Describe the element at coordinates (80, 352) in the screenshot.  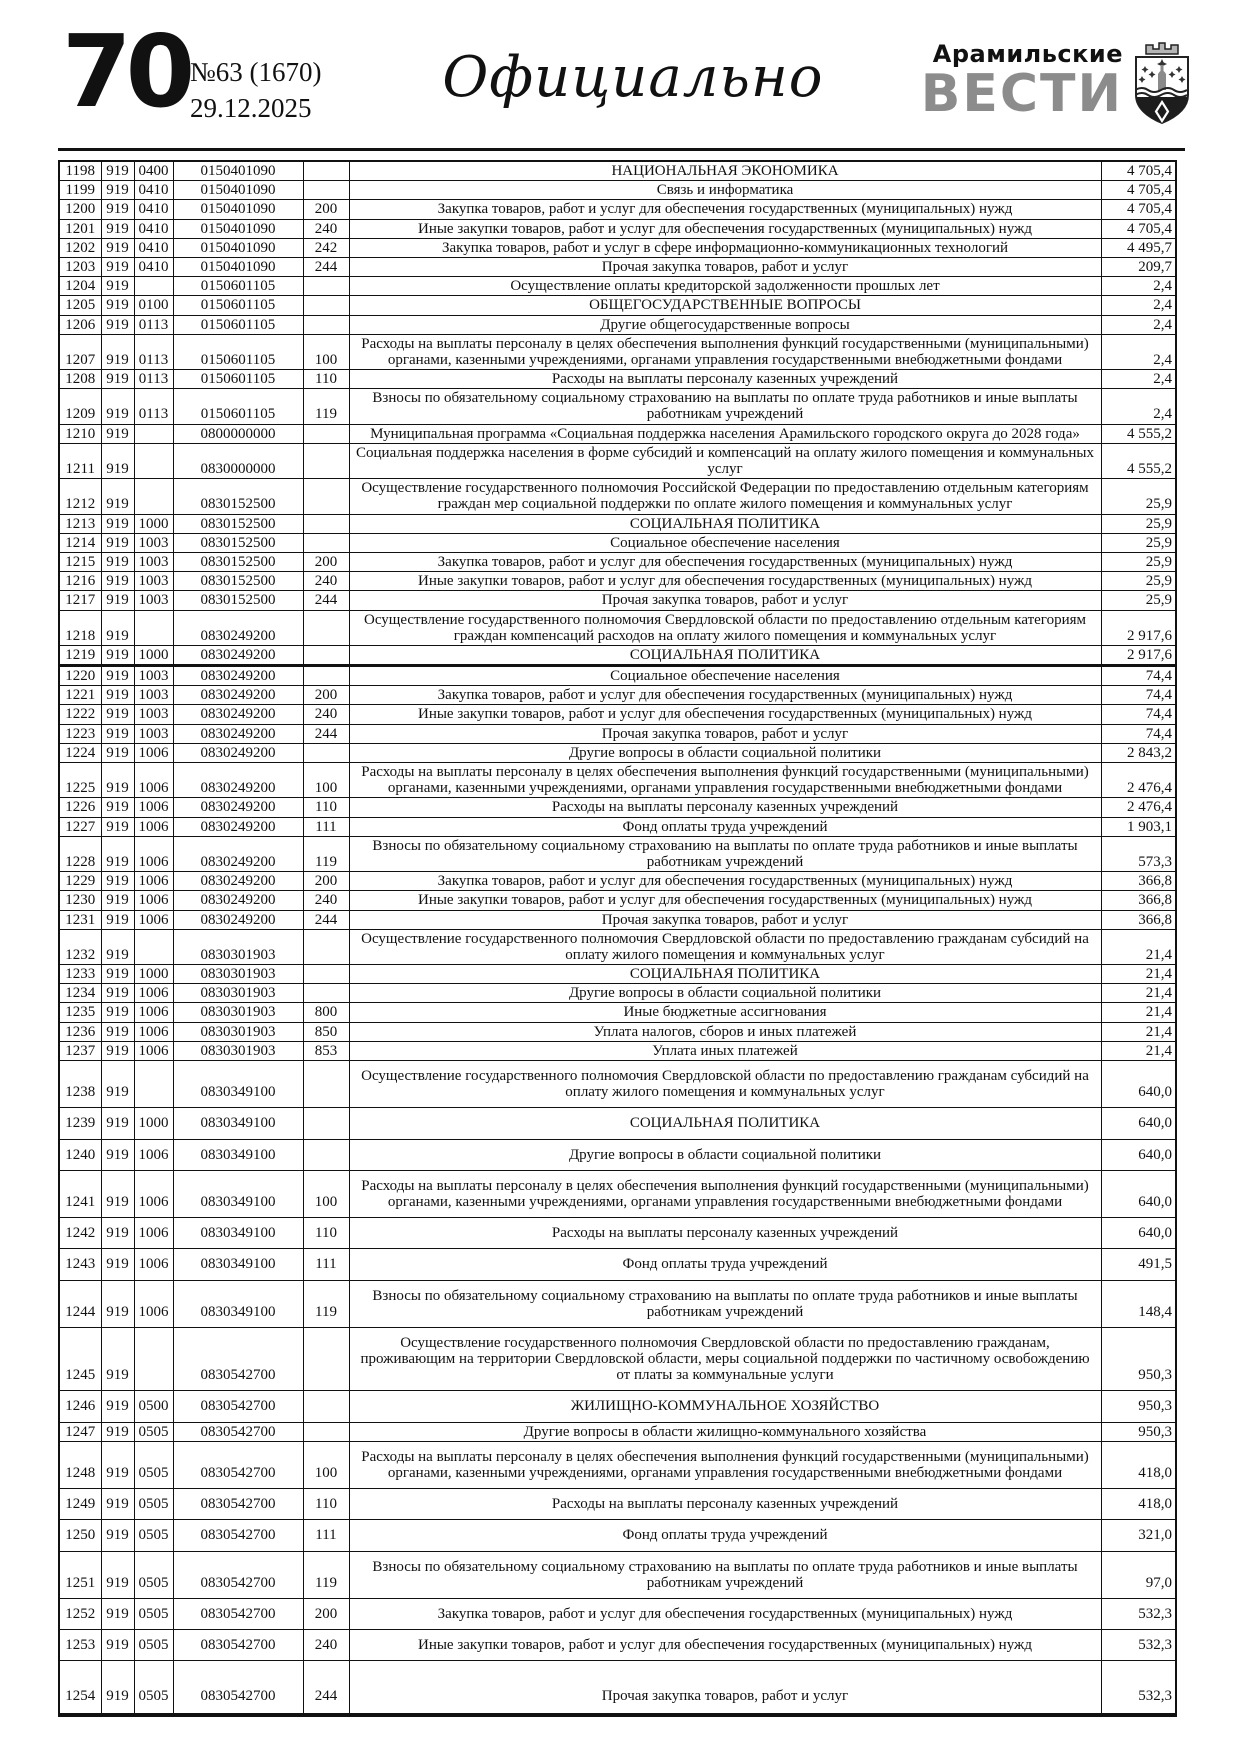
I see `line-number: 1207` at that location.